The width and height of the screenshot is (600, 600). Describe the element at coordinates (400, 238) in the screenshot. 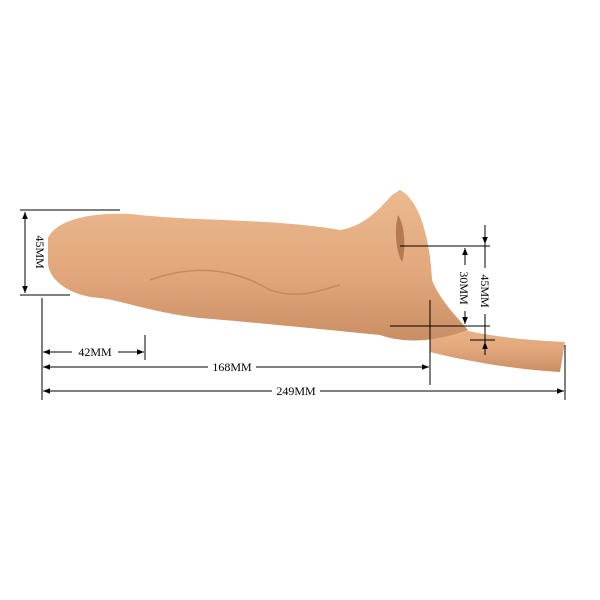

I see `product-opening` at that location.